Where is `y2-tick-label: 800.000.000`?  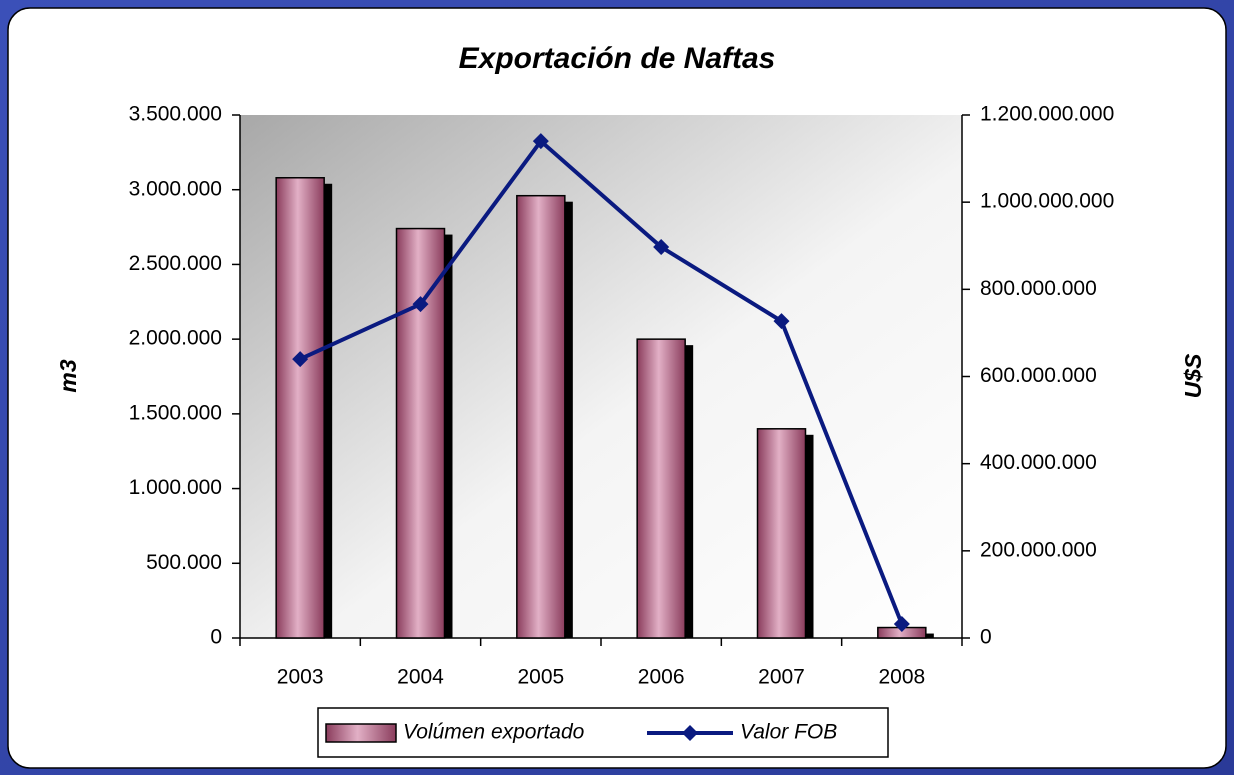 y2-tick-label: 800.000.000 is located at coordinates (1038, 288).